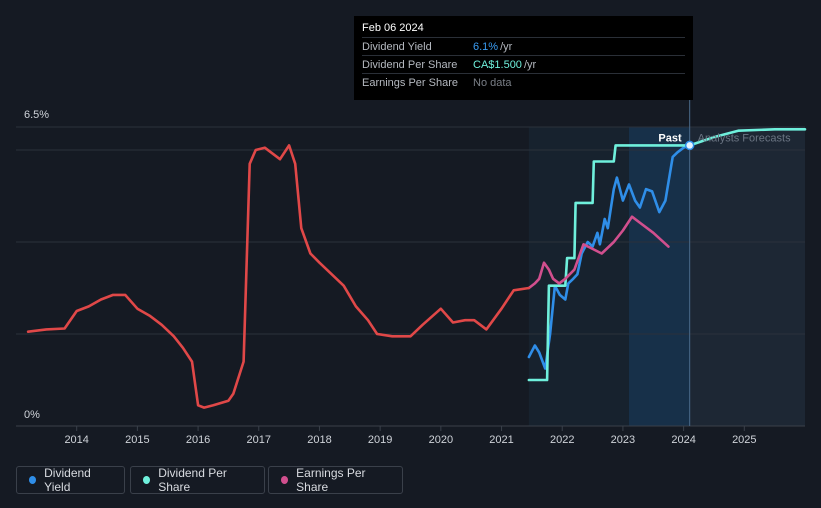 The image size is (821, 508). Describe the element at coordinates (319, 440) in the screenshot. I see `x-tick-label: 2018` at that location.